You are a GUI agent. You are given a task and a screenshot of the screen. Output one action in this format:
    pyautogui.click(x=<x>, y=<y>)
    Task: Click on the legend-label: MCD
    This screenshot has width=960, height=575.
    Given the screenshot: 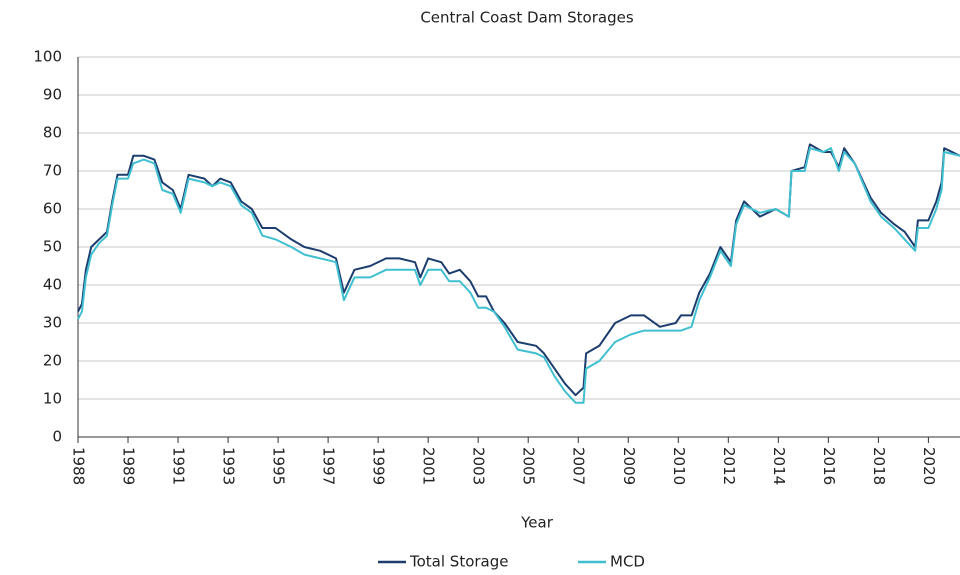 What is the action you would take?
    pyautogui.click(x=627, y=562)
    